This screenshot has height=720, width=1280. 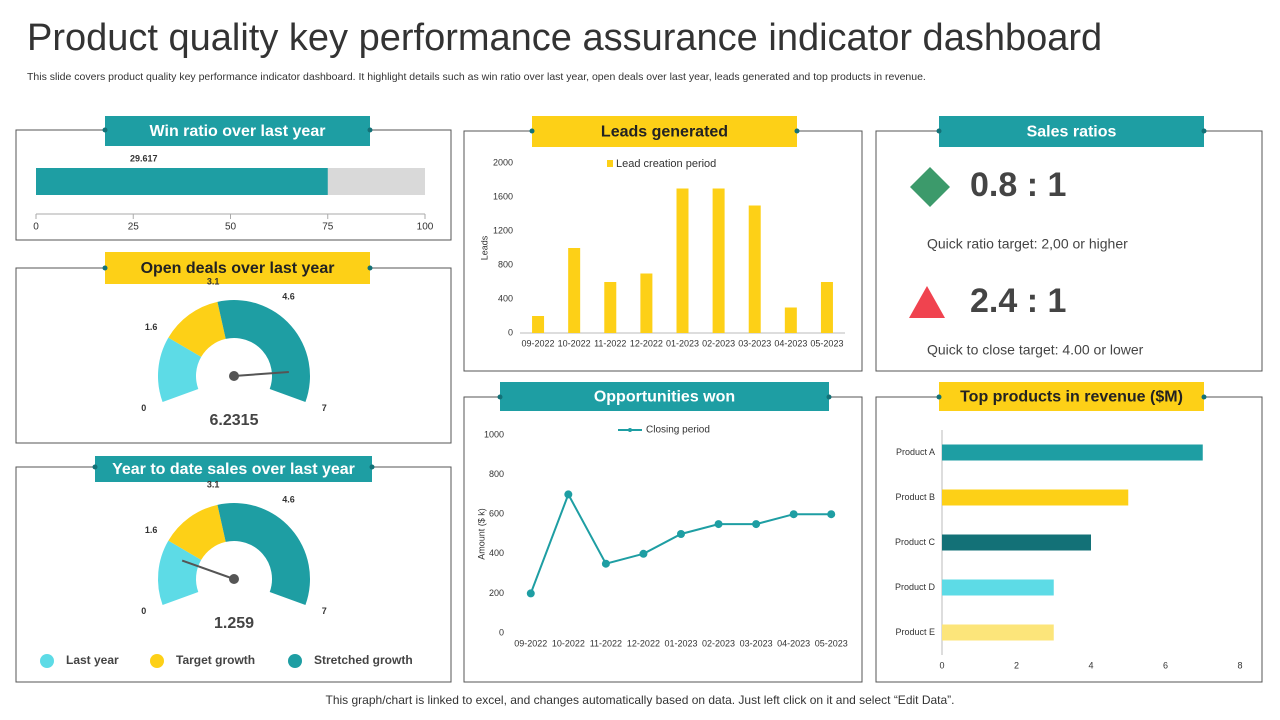 I want to click on x-tick-label: 6, so click(x=1165, y=665).